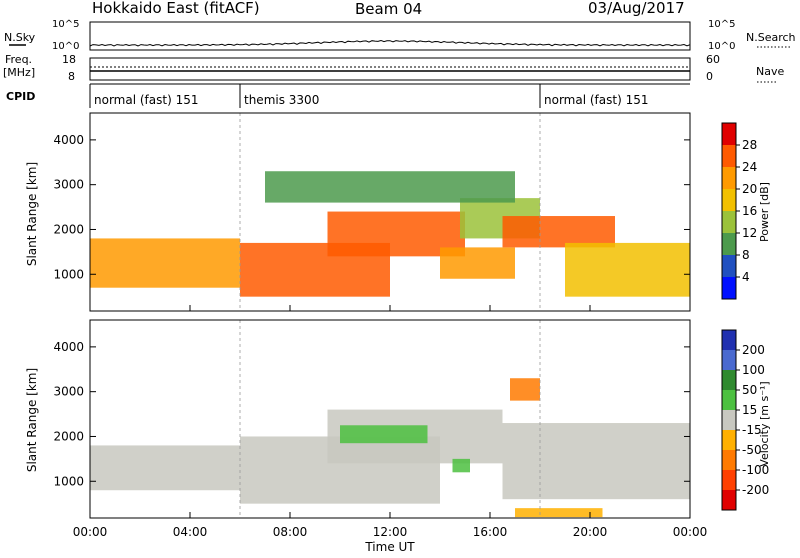  I want to click on nave-label: Nave, so click(770, 71).